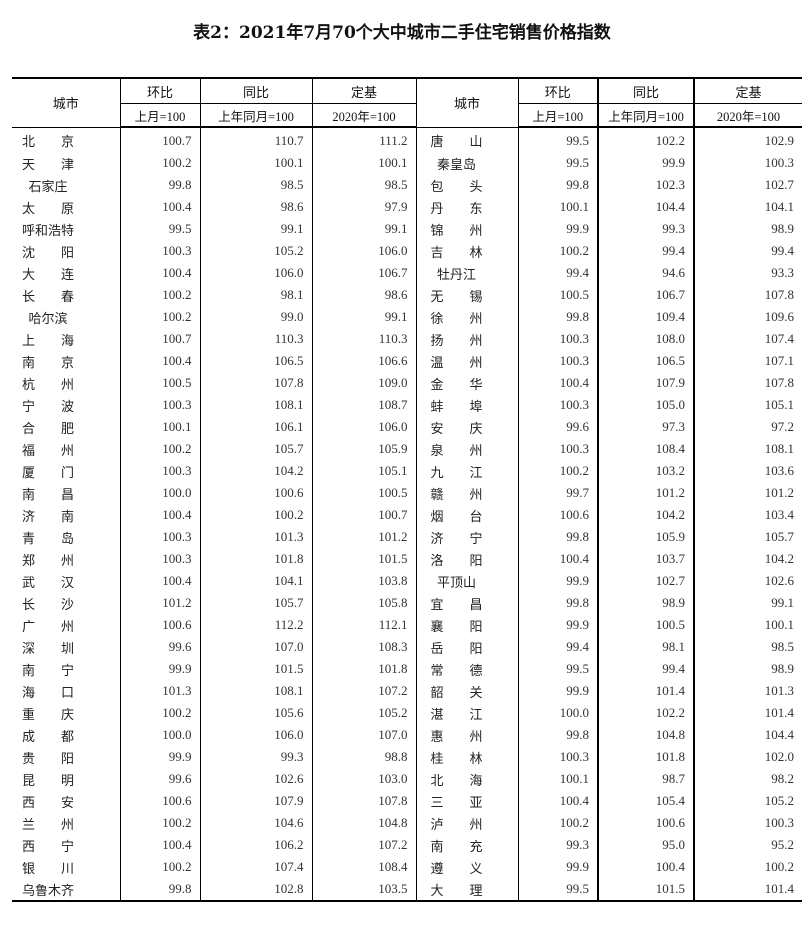 The image size is (804, 934). What do you see at coordinates (363, 295) in the screenshot?
I see `base-value: 98.6` at bounding box center [363, 295].